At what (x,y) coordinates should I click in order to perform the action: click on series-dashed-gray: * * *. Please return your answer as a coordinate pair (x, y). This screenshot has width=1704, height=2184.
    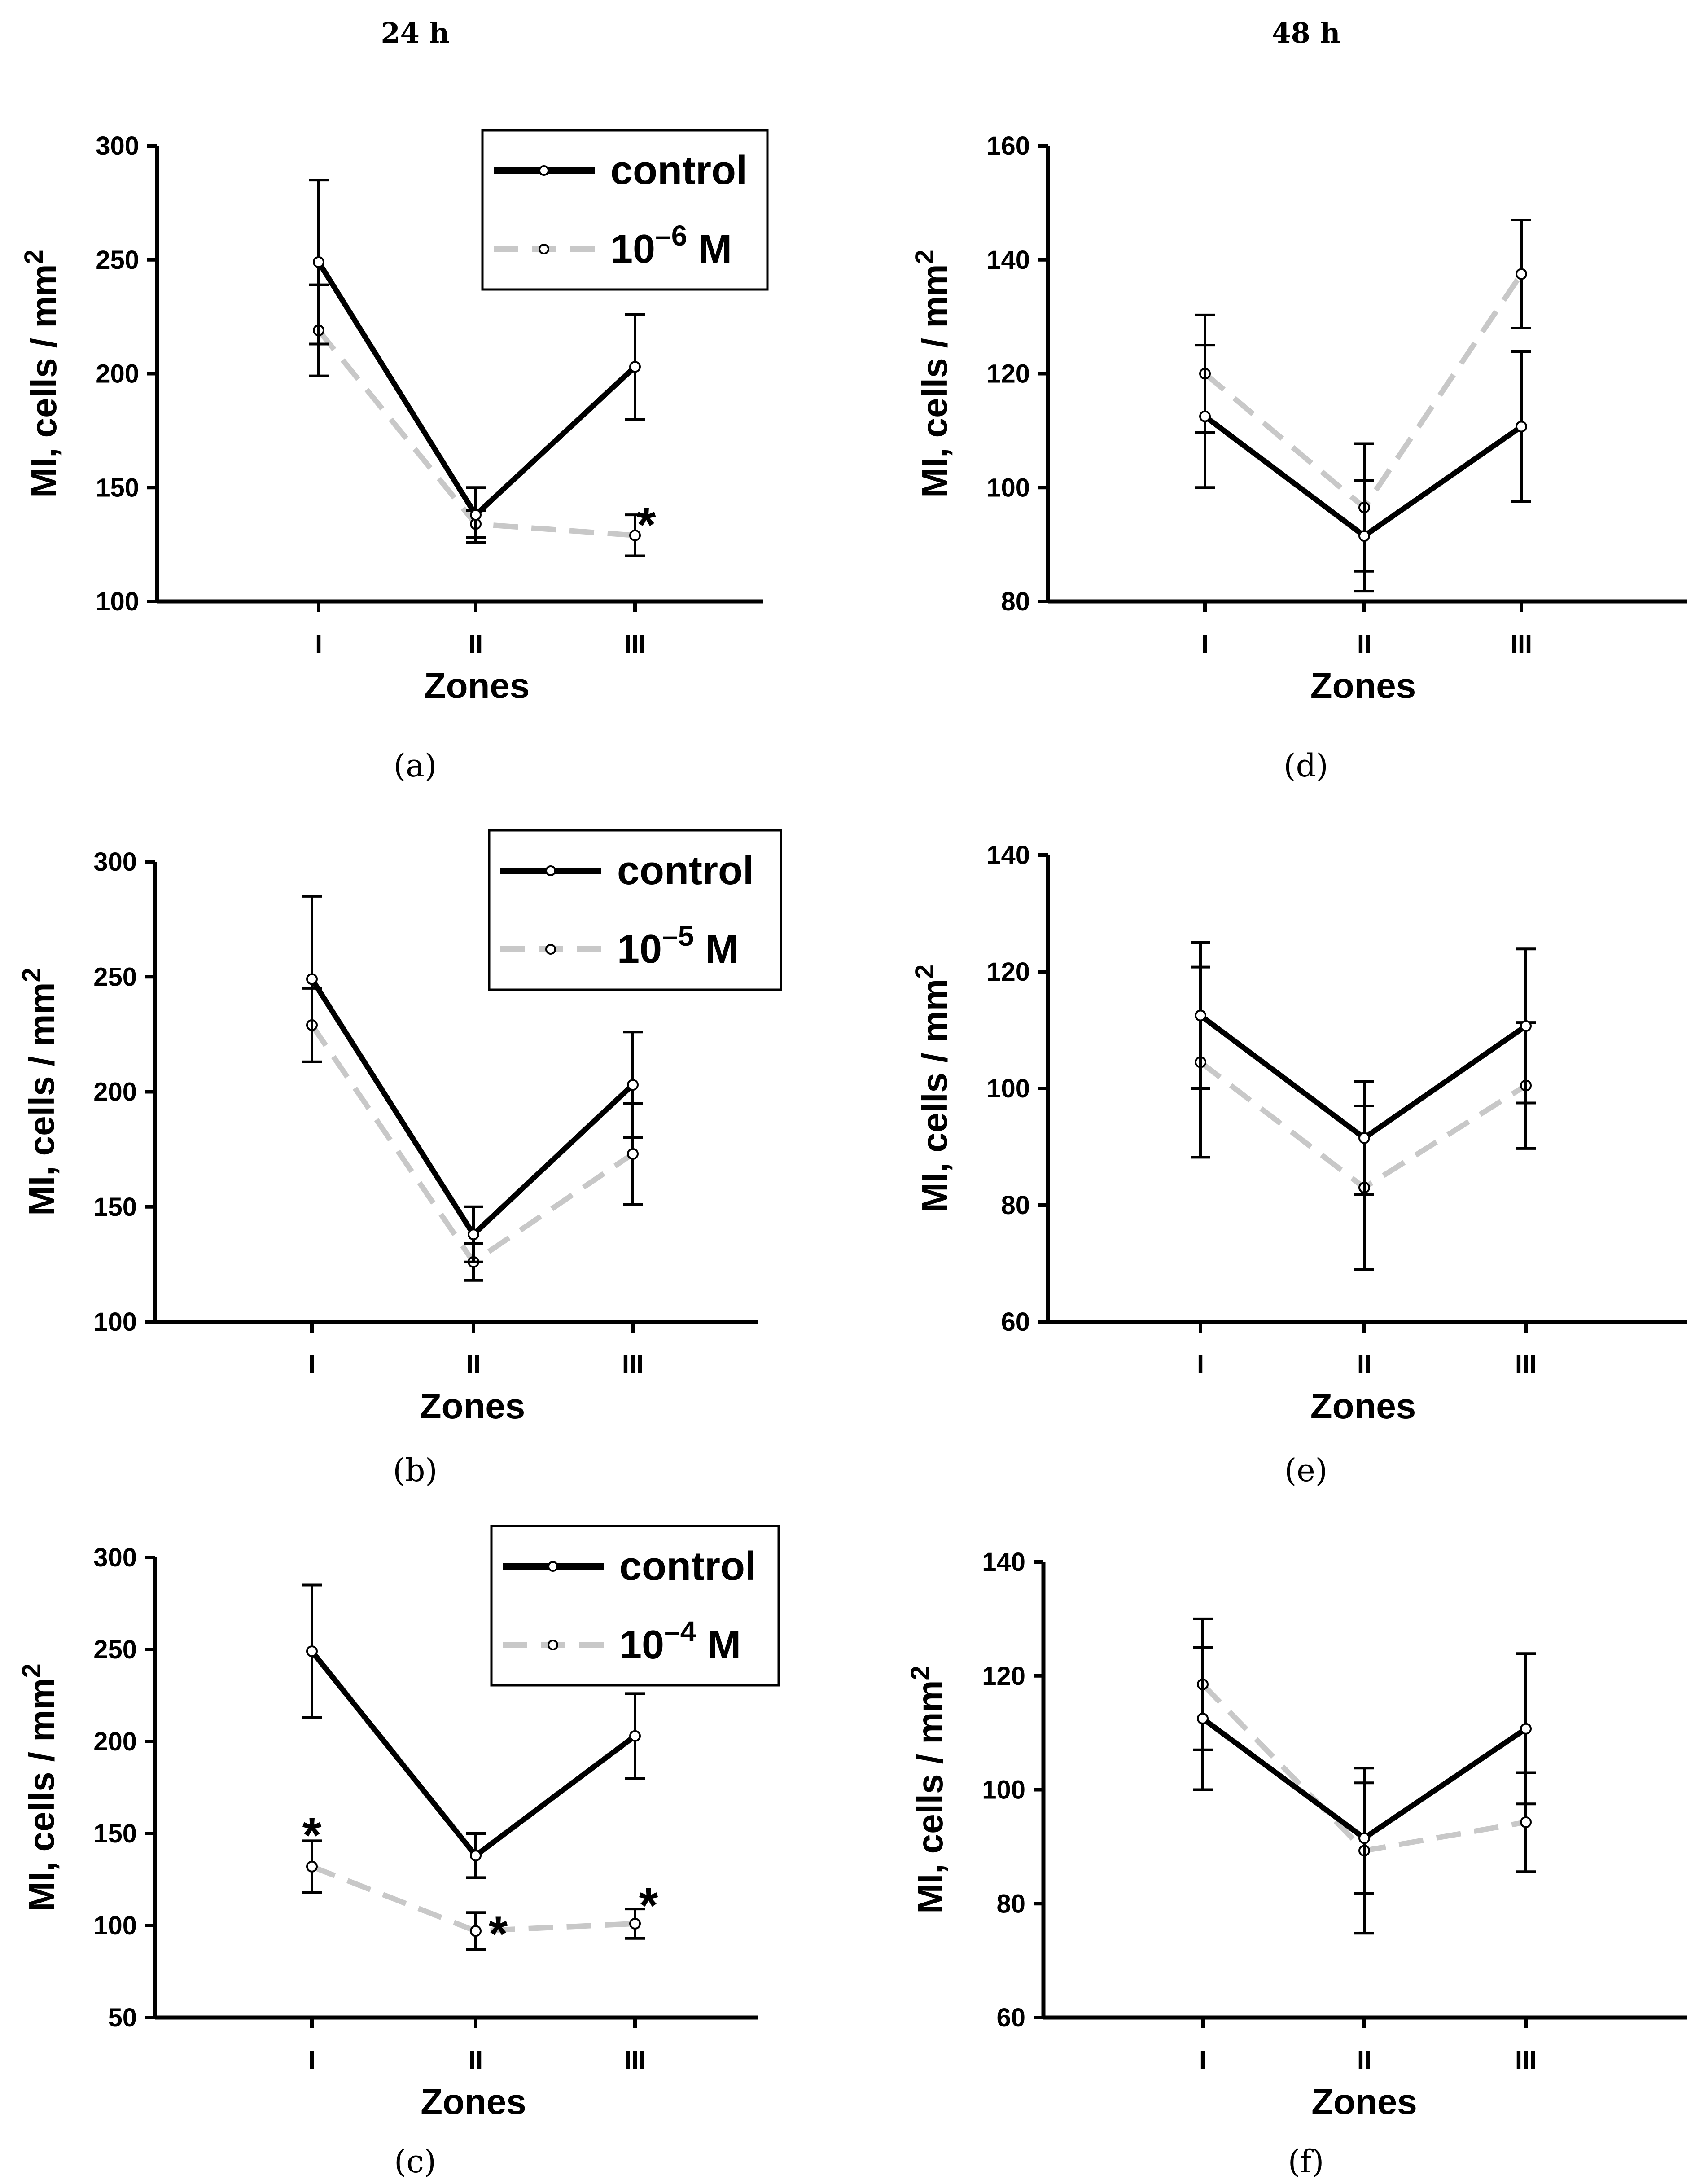
    Looking at the image, I should click on (480, 1884).